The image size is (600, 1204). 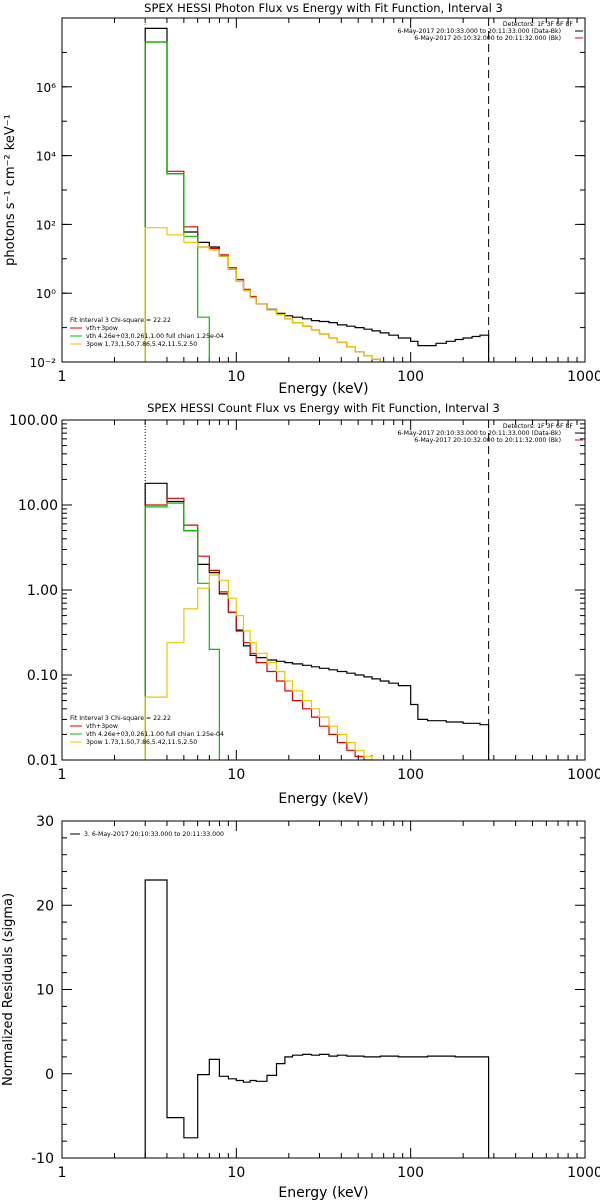 I want to click on y-tick-label: 1.00, so click(x=42, y=591).